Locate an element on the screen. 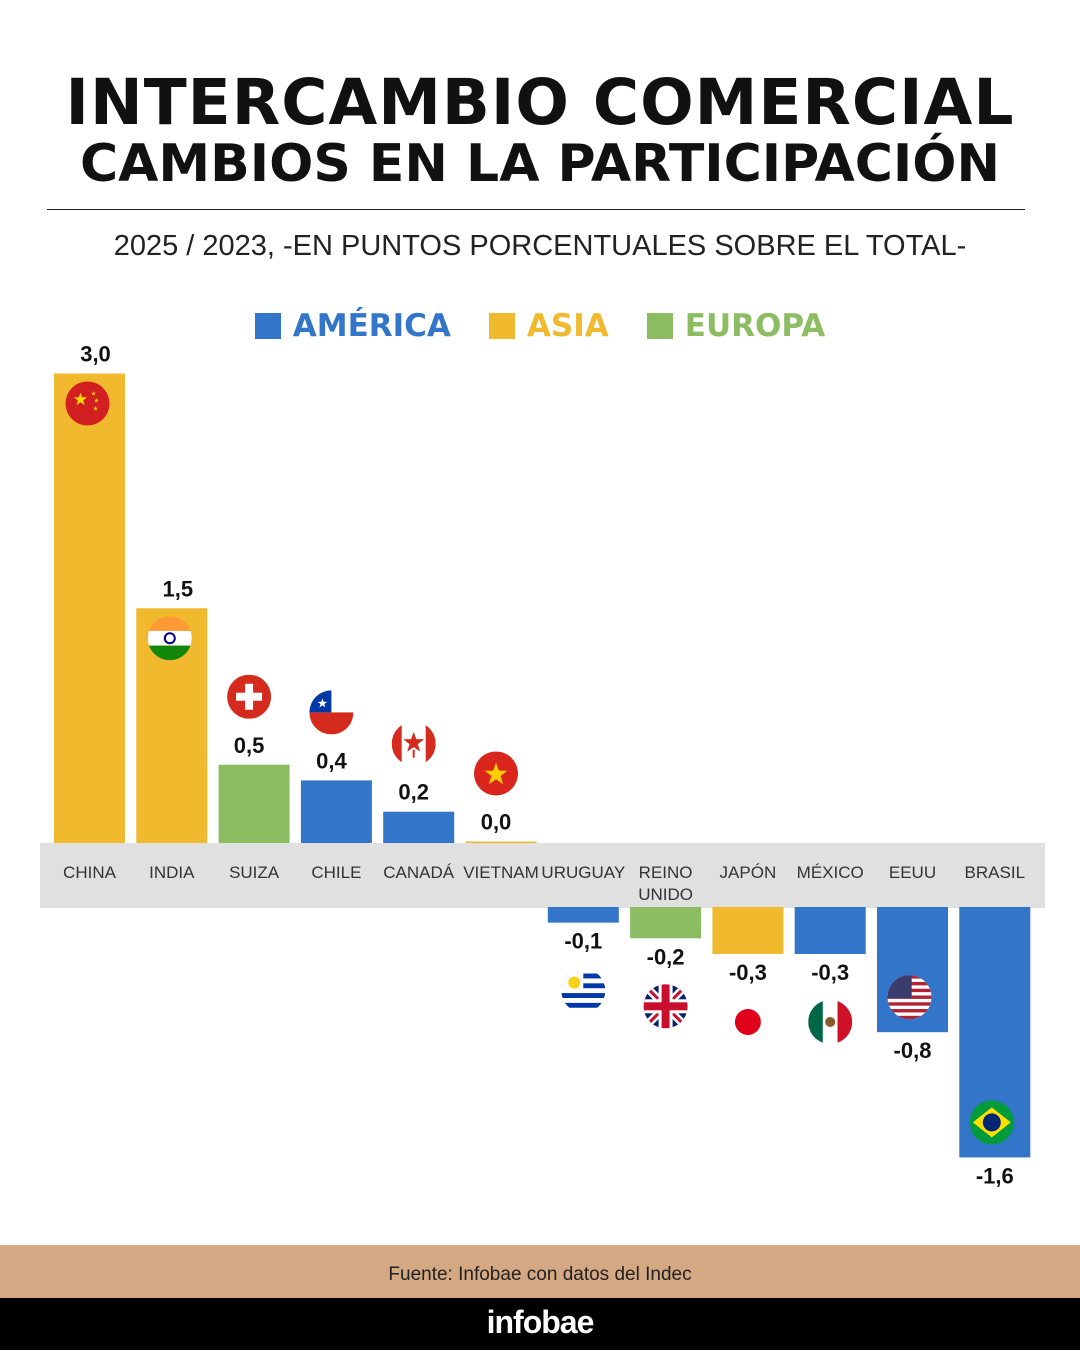 The width and height of the screenshot is (1080, 1350). bar-group-5: 0,0 is located at coordinates (501, 826).